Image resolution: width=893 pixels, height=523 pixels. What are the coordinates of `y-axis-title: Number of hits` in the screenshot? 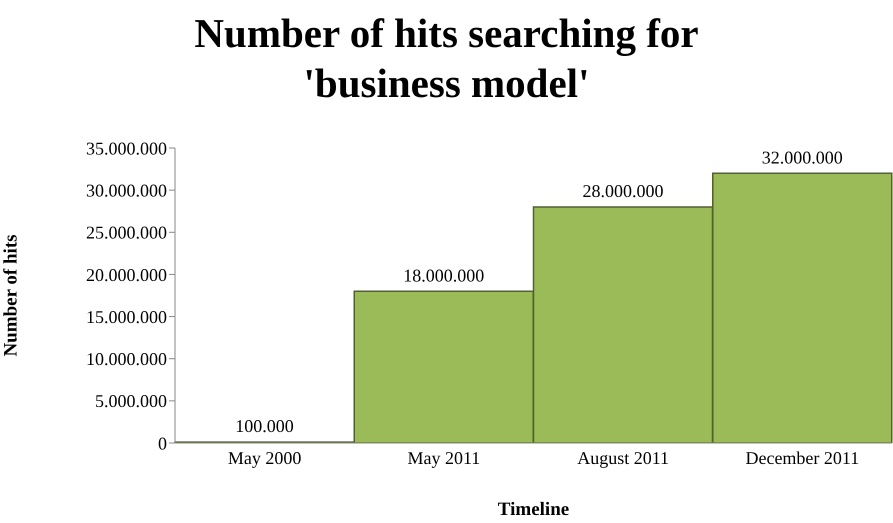 It's located at (11, 295).